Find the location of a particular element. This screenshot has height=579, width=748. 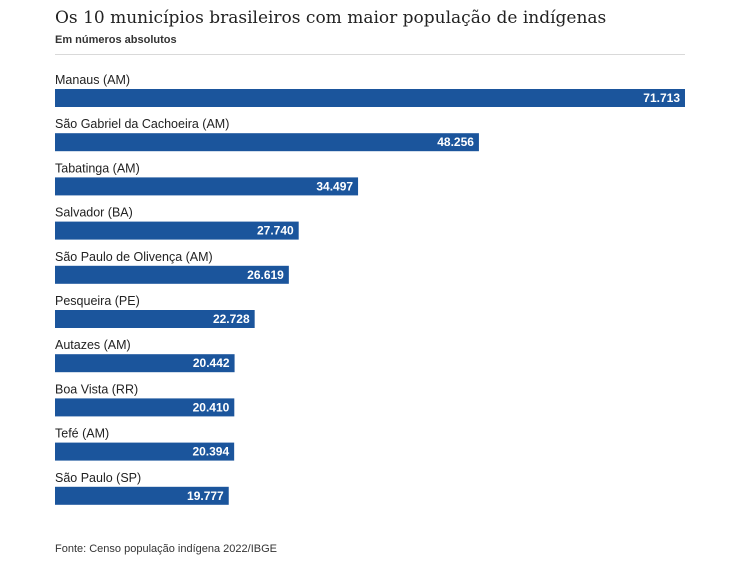

category-label: Boa Vista (RR) is located at coordinates (96, 389).